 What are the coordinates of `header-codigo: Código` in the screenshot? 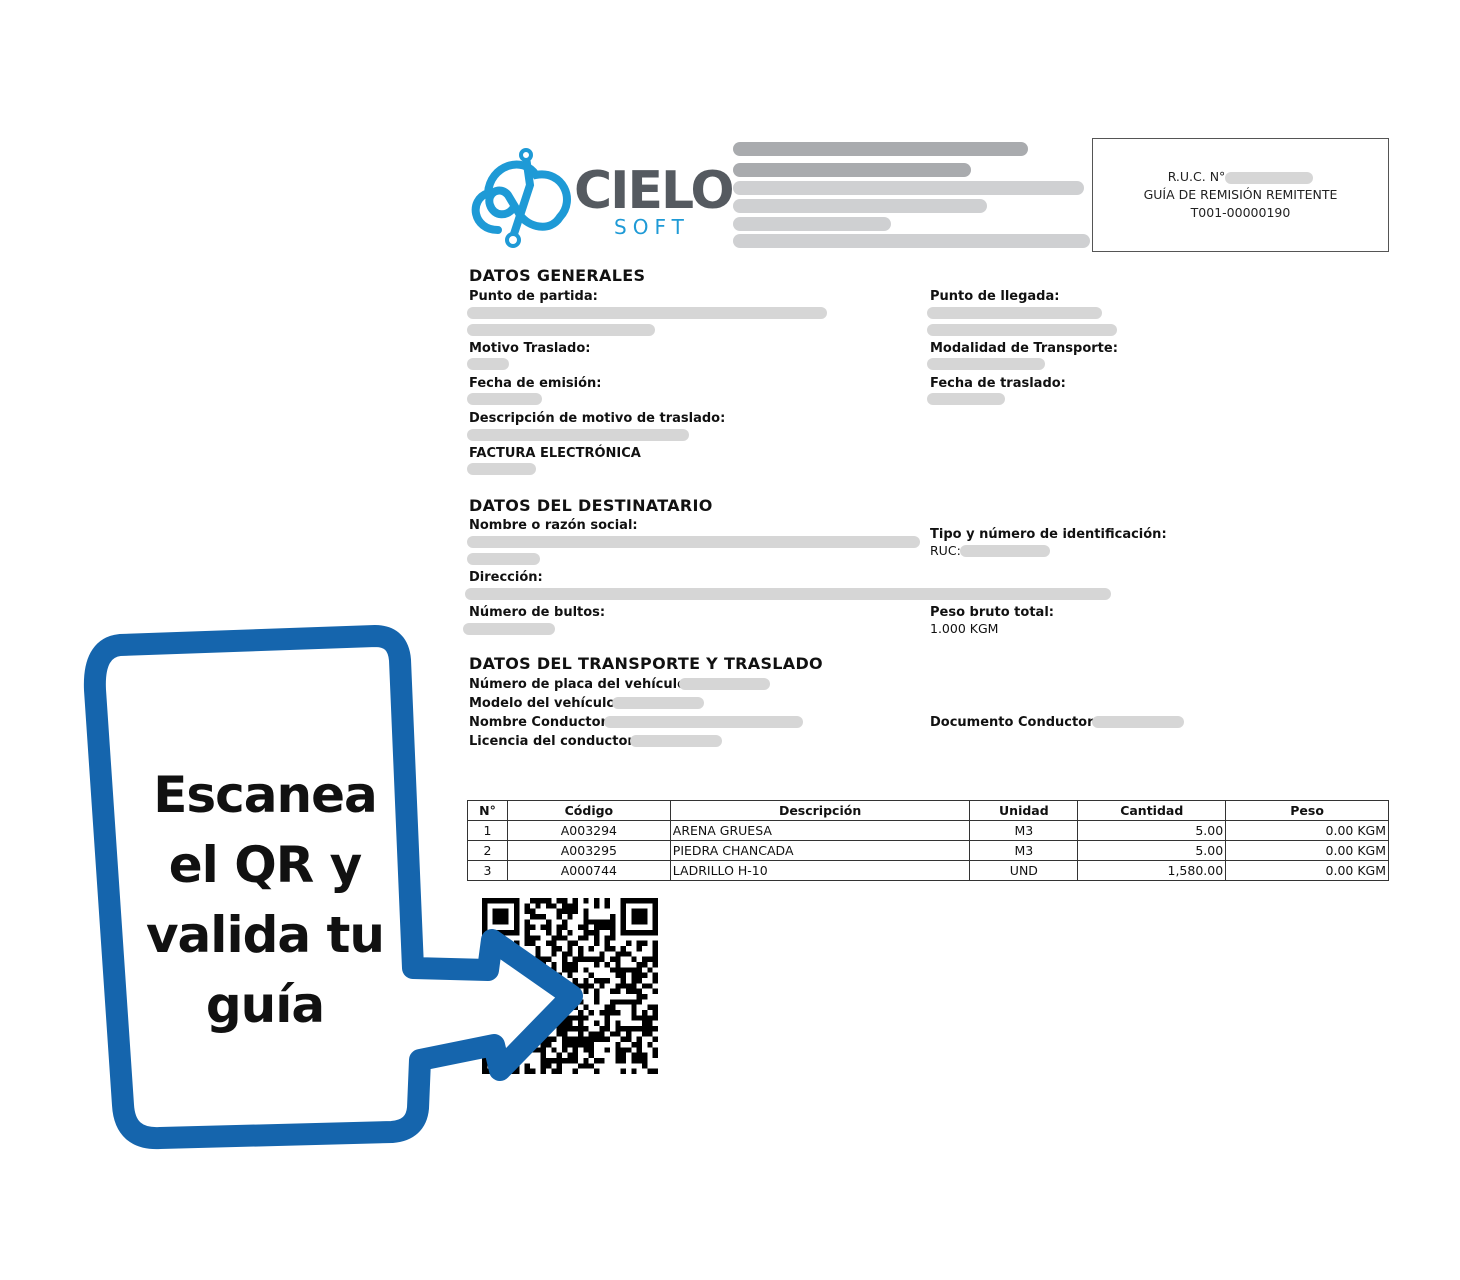 It's located at (588, 810).